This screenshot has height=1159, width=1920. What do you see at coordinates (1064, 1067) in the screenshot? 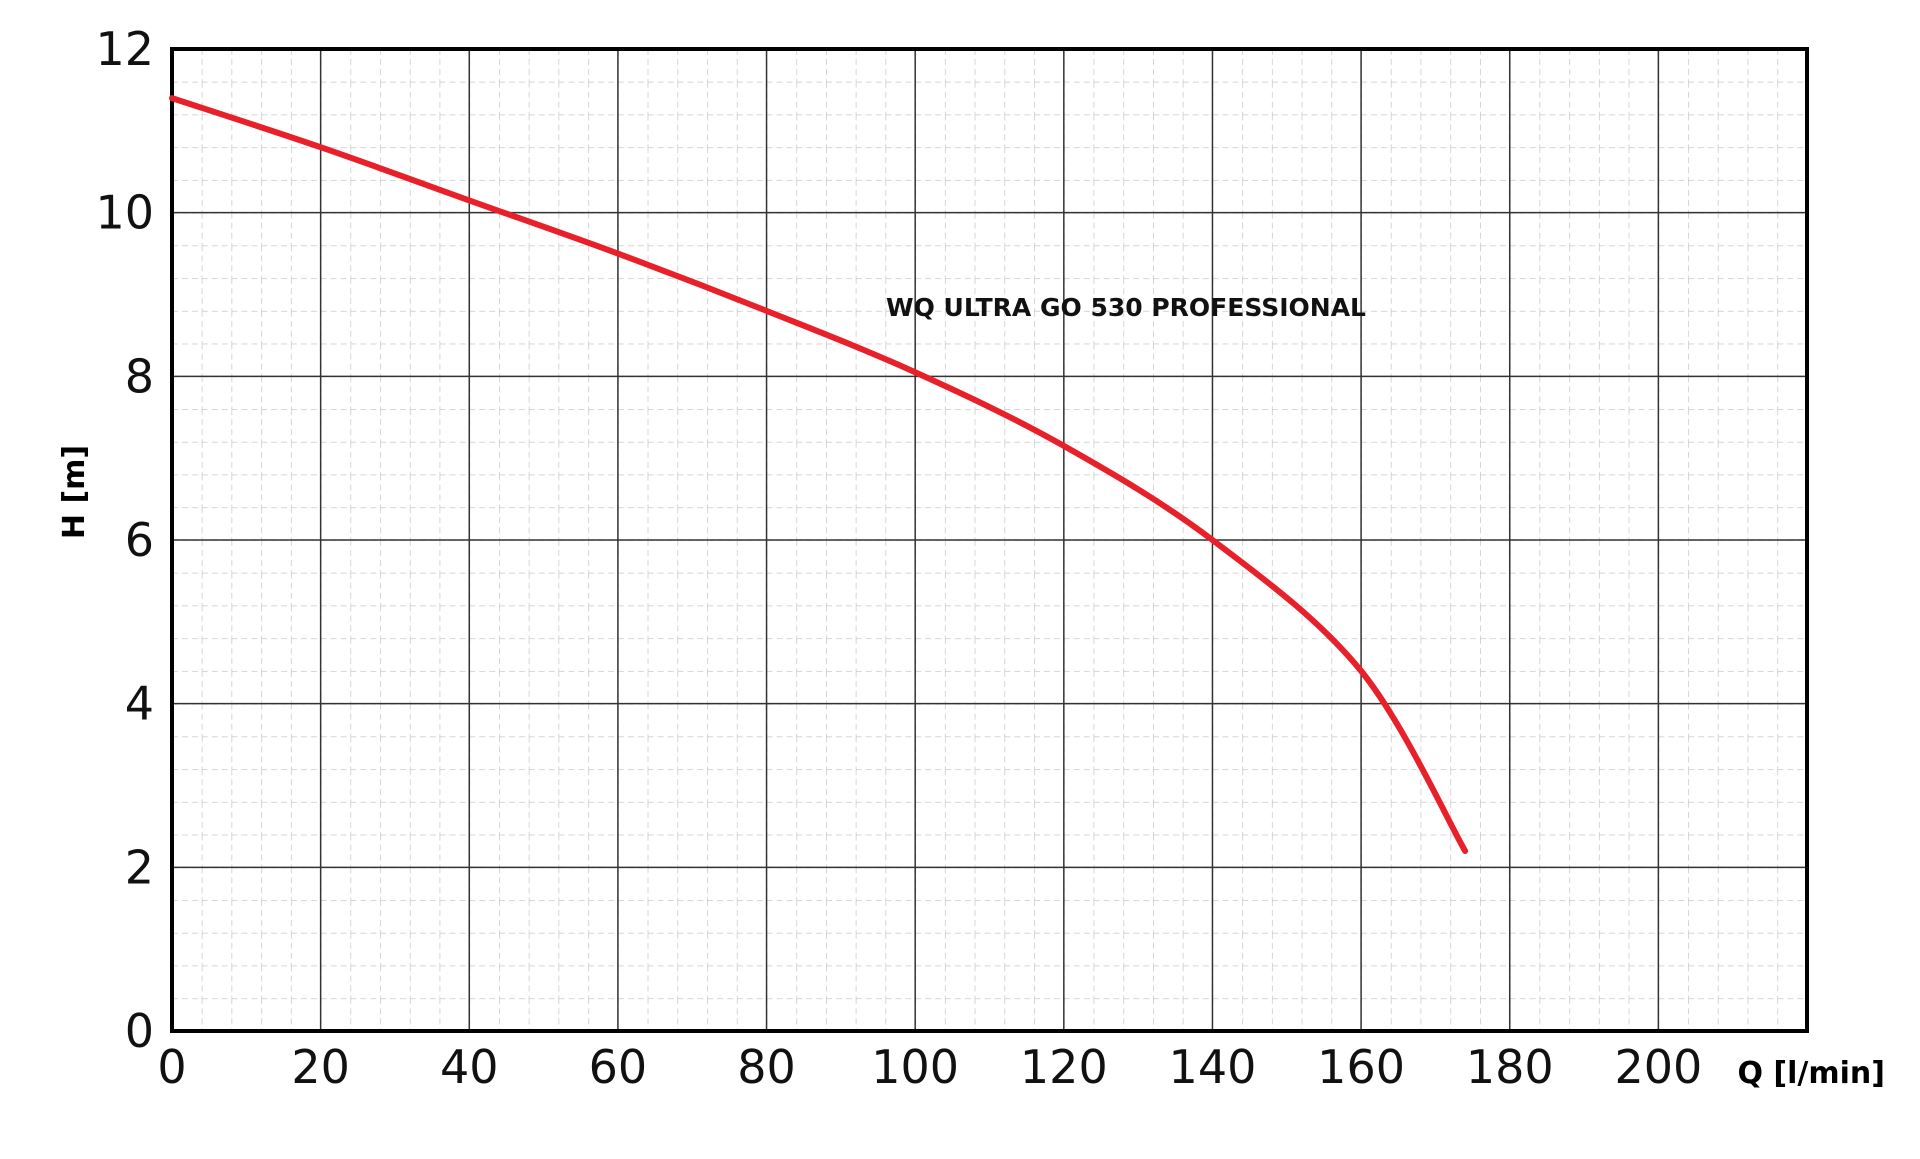
I see `x-tick-label: 120` at bounding box center [1064, 1067].